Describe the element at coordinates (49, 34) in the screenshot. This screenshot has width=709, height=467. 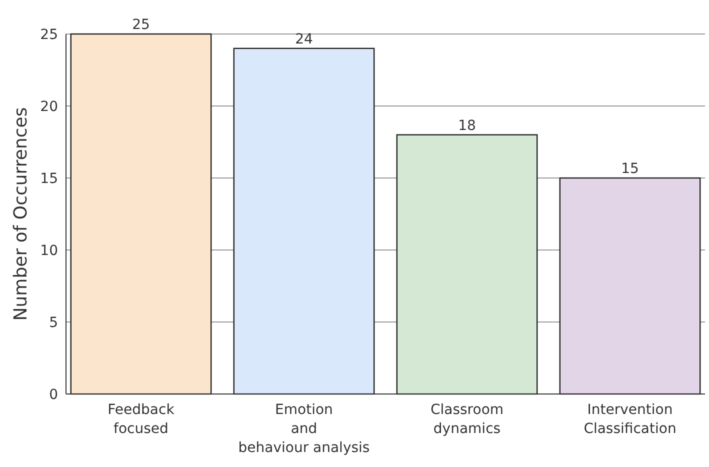
I see `y-tick-label: 25` at that location.